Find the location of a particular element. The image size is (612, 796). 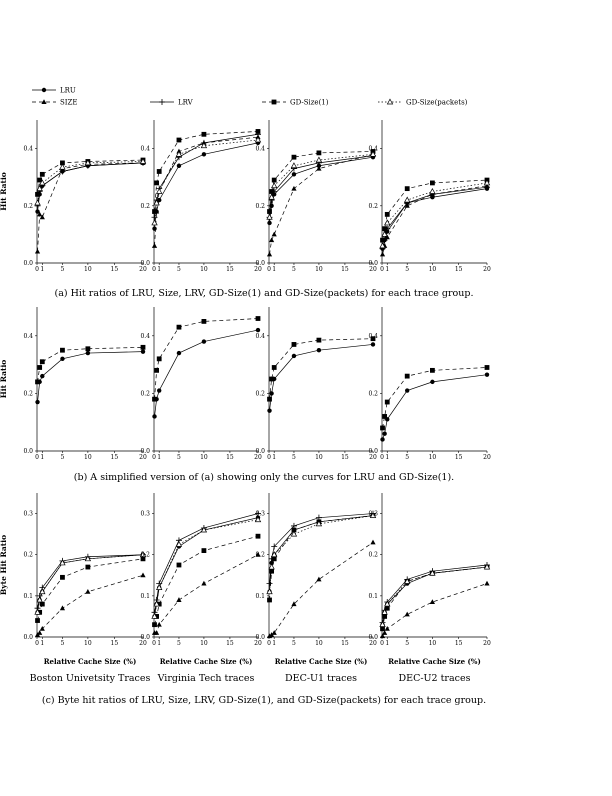

panel-a-1: 0.00.20.40 1 5 10 15 20 is located at coordinates (85, 196).